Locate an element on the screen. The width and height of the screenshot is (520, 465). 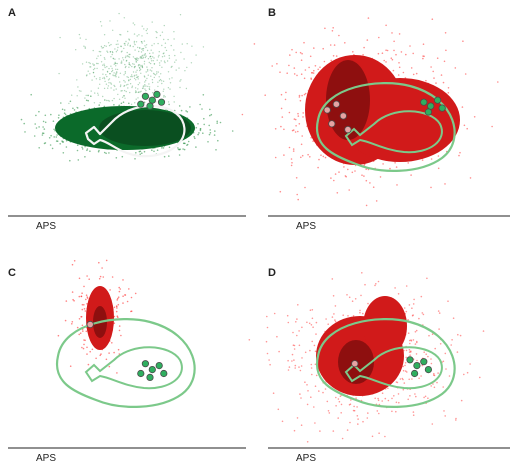
panel-d-contours is located at coordinates (385, 363).